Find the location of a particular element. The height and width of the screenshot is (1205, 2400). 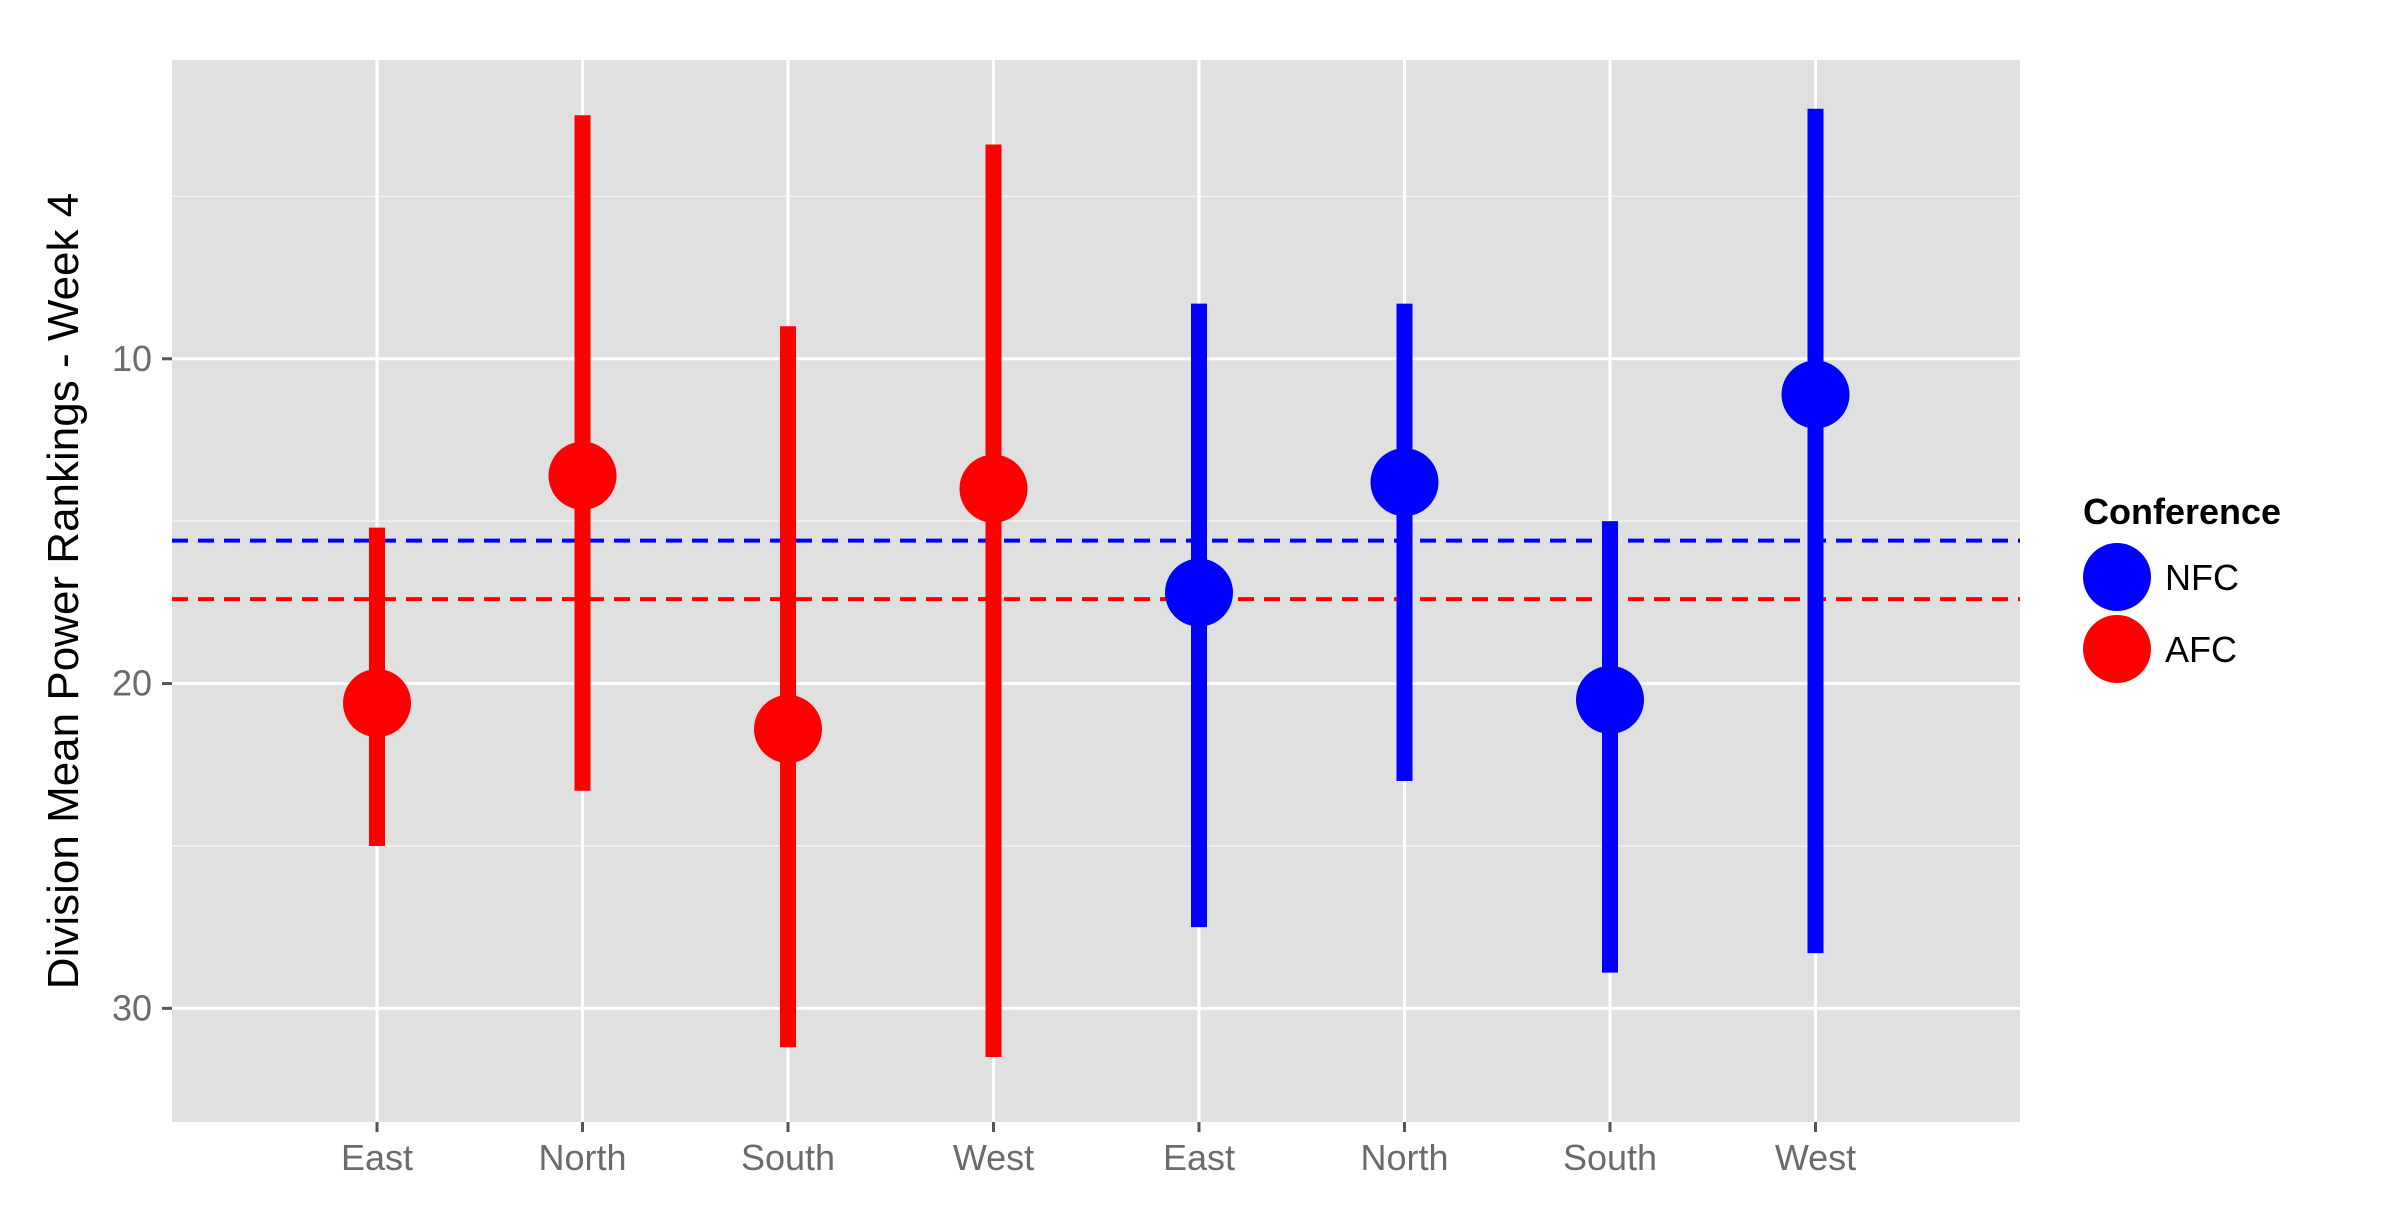

reference-lines is located at coordinates (1096, 570).